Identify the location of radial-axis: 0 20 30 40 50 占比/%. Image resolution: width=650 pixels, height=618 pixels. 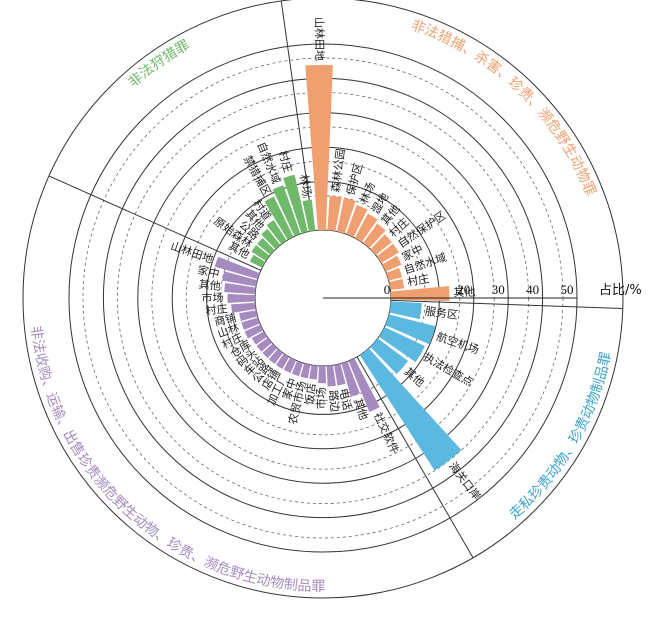
(482, 290).